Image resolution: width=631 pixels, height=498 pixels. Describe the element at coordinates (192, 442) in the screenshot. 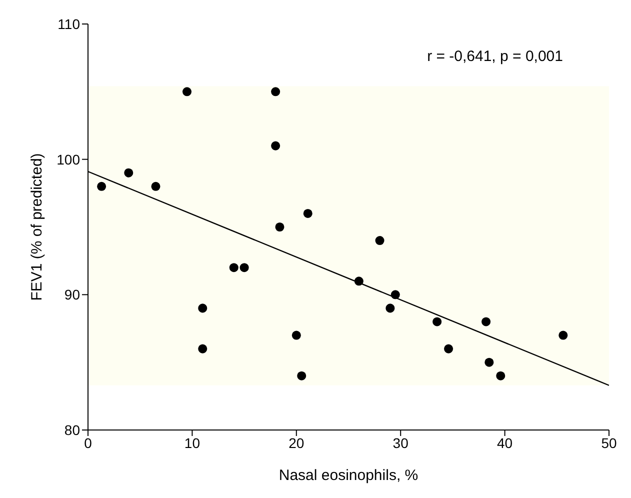

I see `x-tick-label: 10` at that location.